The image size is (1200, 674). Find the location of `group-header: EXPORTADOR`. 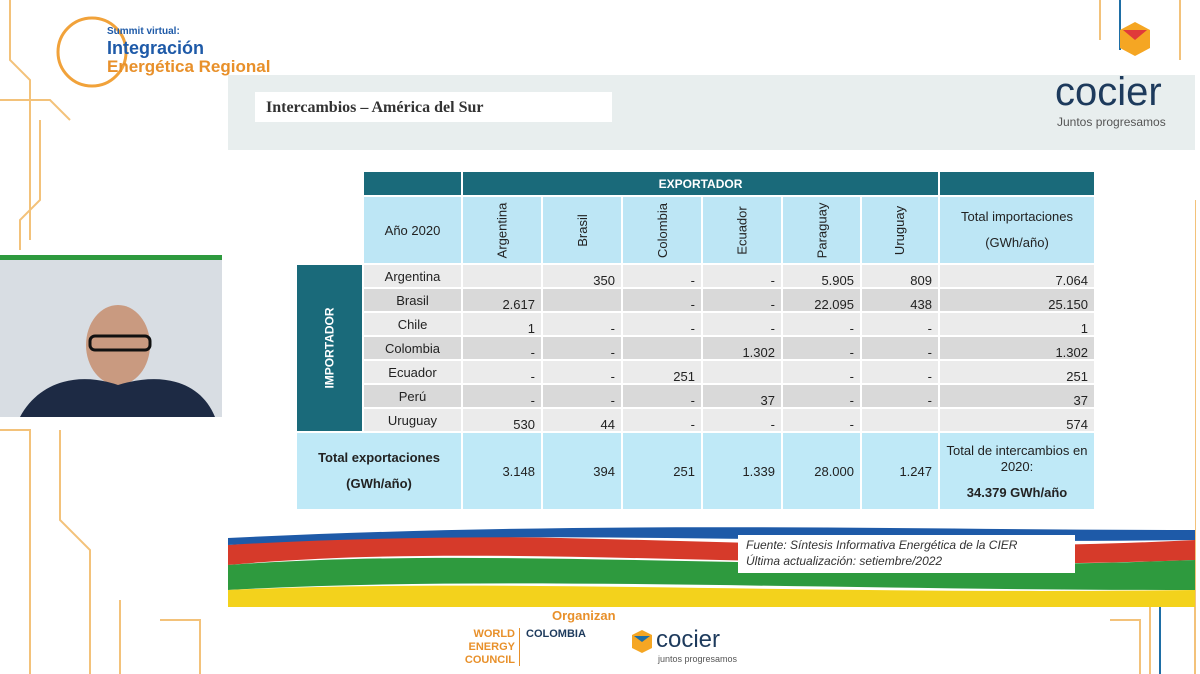

group-header: EXPORTADOR is located at coordinates (700, 183).